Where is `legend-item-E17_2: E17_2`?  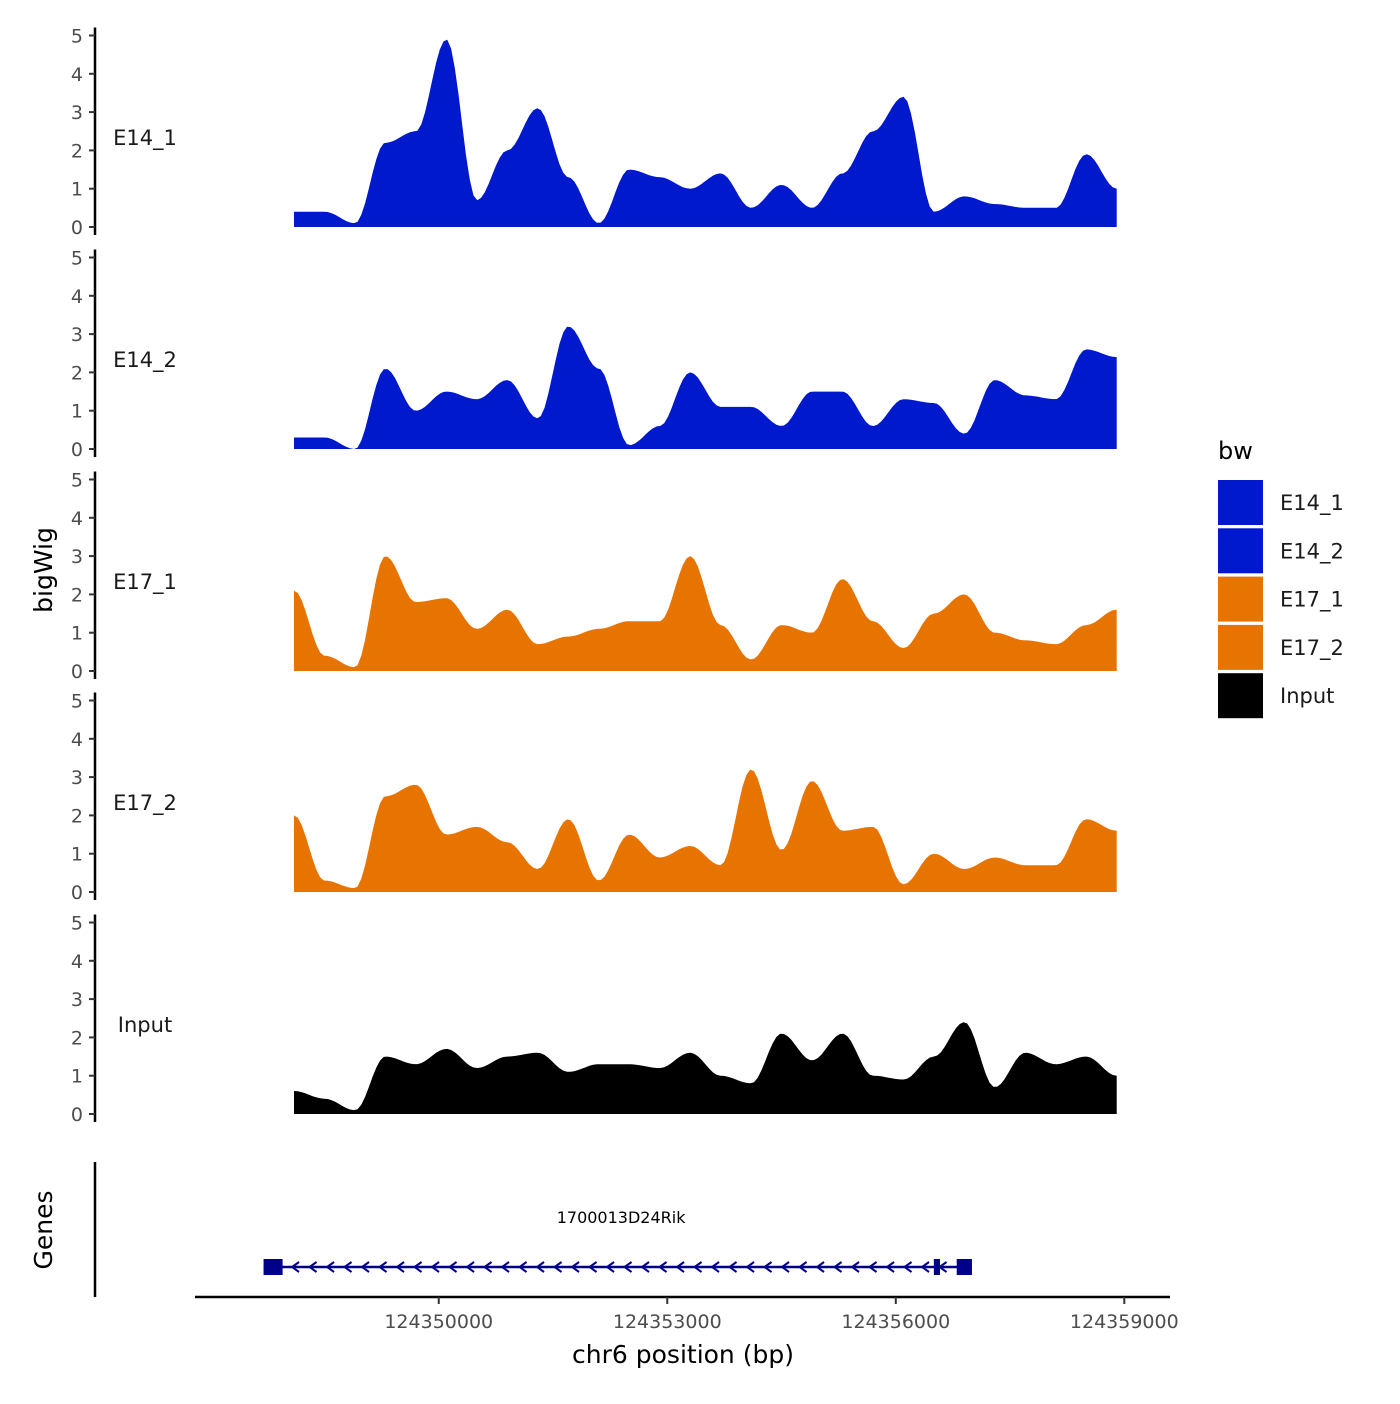 legend-item-E17_2: E17_2 is located at coordinates (1281, 647).